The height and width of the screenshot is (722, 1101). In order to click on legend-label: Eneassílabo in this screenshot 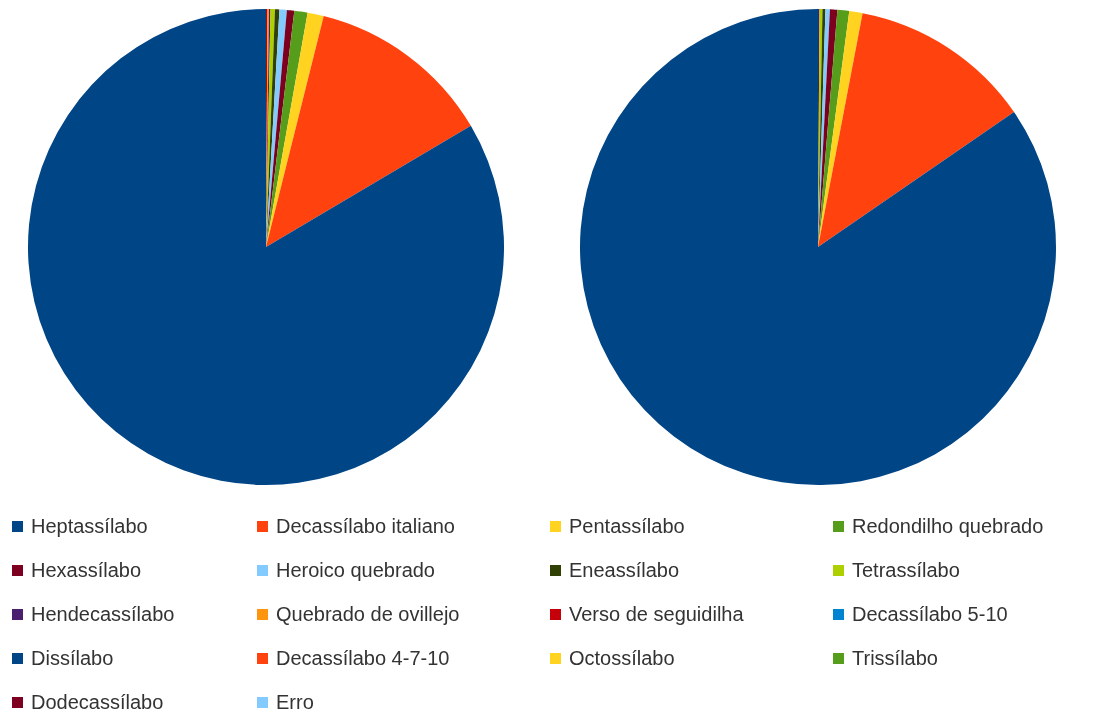, I will do `click(624, 570)`.